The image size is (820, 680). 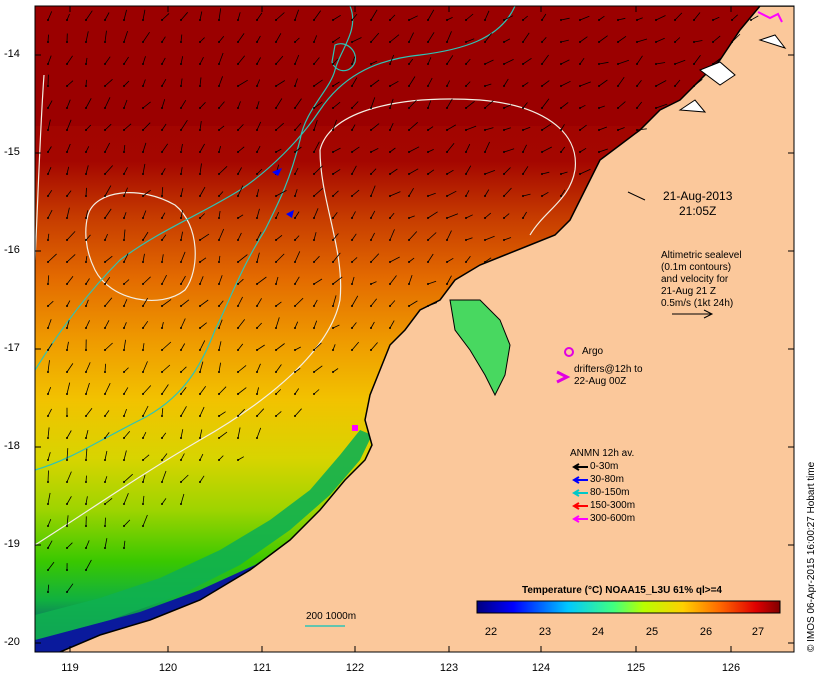 What do you see at coordinates (447, 167) in the screenshot?
I see `sealevel-contour` at bounding box center [447, 167].